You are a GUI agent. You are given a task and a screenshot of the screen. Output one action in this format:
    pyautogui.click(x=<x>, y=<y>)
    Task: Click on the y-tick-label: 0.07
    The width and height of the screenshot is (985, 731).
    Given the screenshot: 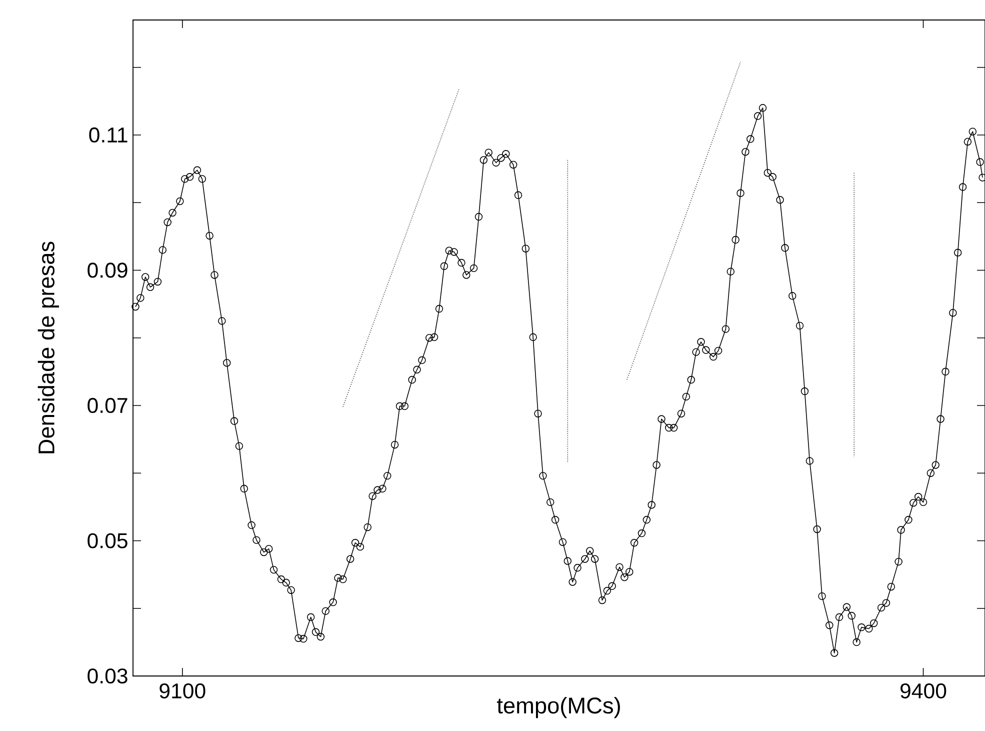 What is the action you would take?
    pyautogui.click(x=108, y=406)
    